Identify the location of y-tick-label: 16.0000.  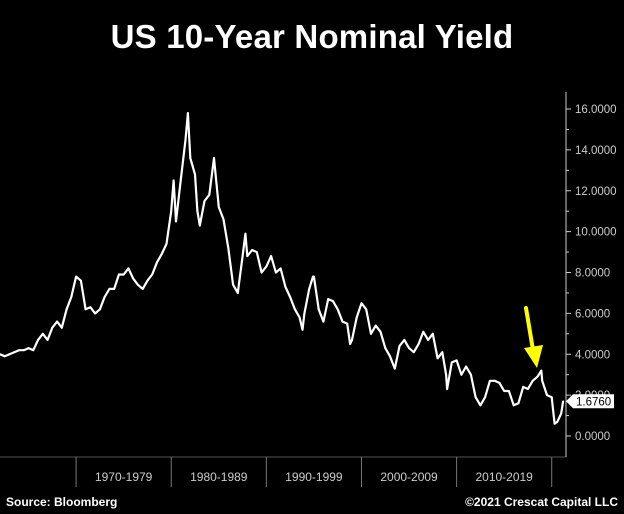
(596, 110).